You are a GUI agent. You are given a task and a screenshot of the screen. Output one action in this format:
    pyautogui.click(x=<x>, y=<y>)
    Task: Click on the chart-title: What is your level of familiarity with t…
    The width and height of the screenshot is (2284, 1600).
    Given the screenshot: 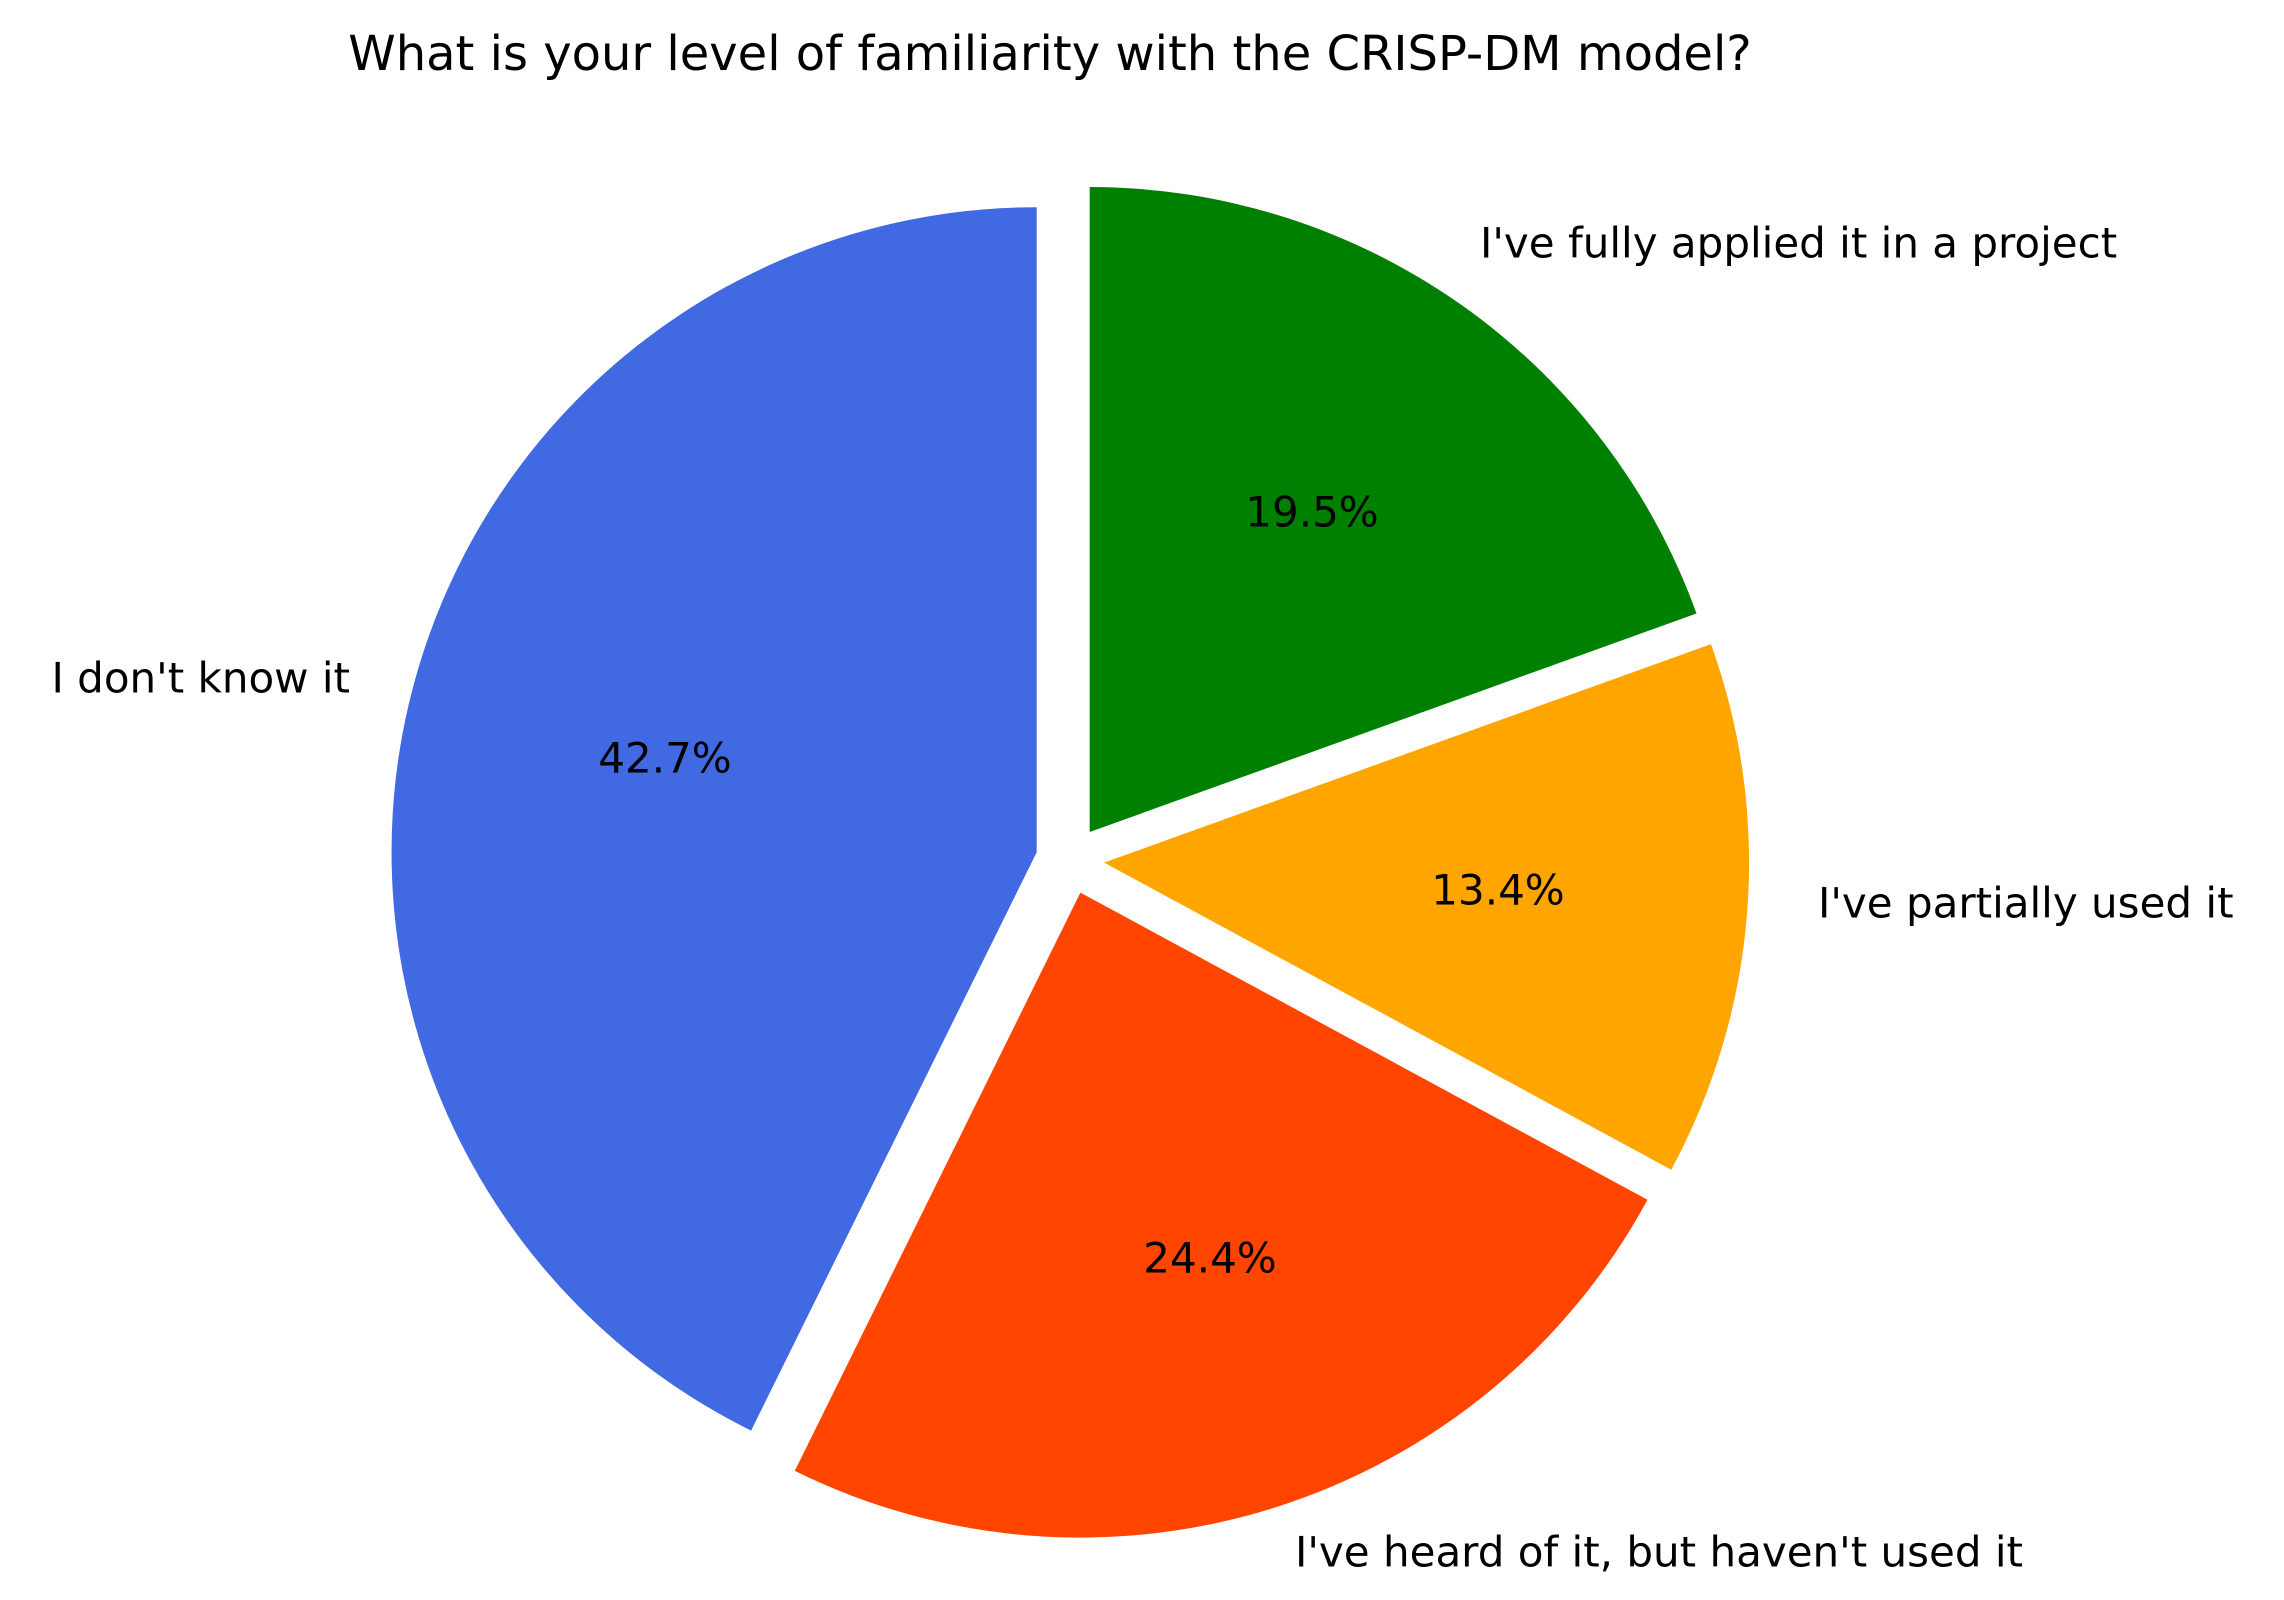 What is the action you would take?
    pyautogui.click(x=1050, y=54)
    